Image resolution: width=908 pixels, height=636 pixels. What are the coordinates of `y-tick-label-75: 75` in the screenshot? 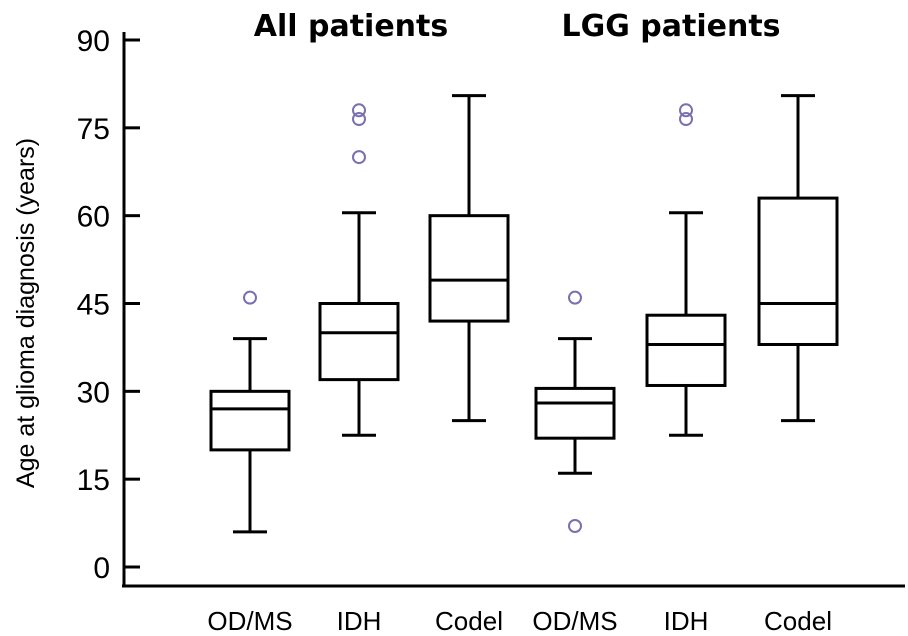 It's located at (93, 129).